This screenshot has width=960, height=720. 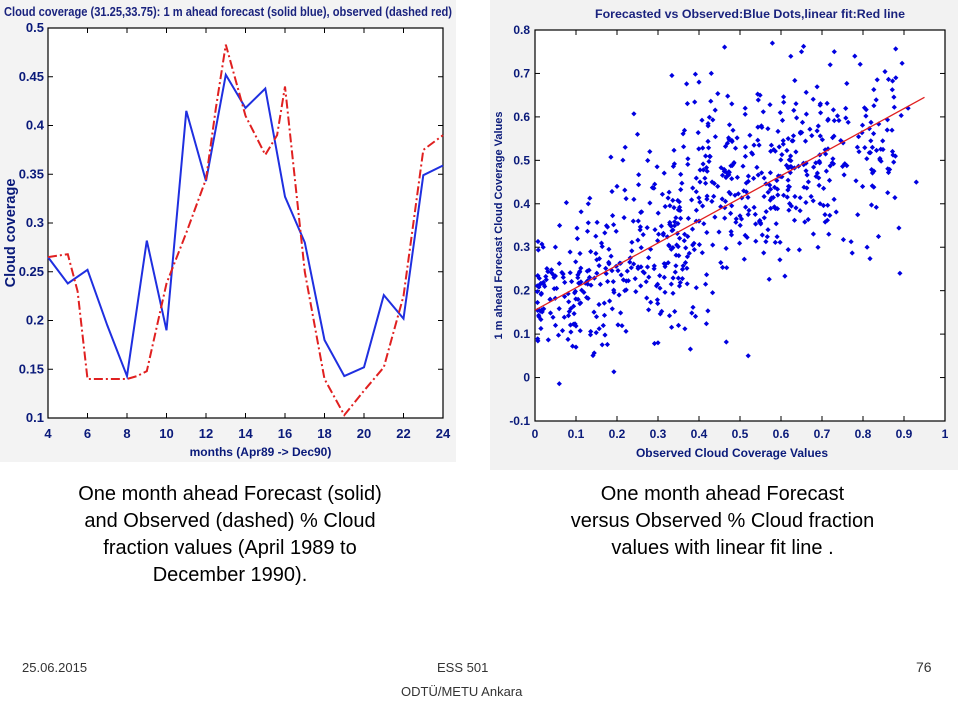 I want to click on y-tick-label: 0.3, so click(x=35, y=222).